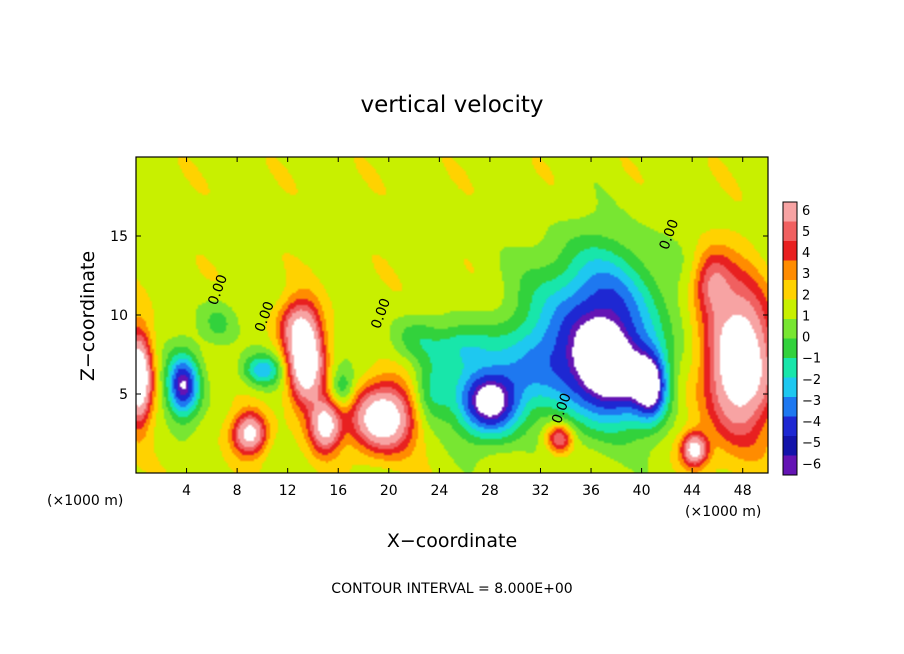 The width and height of the screenshot is (904, 654). I want to click on y-axis-label: Z−coordinate, so click(88, 316).